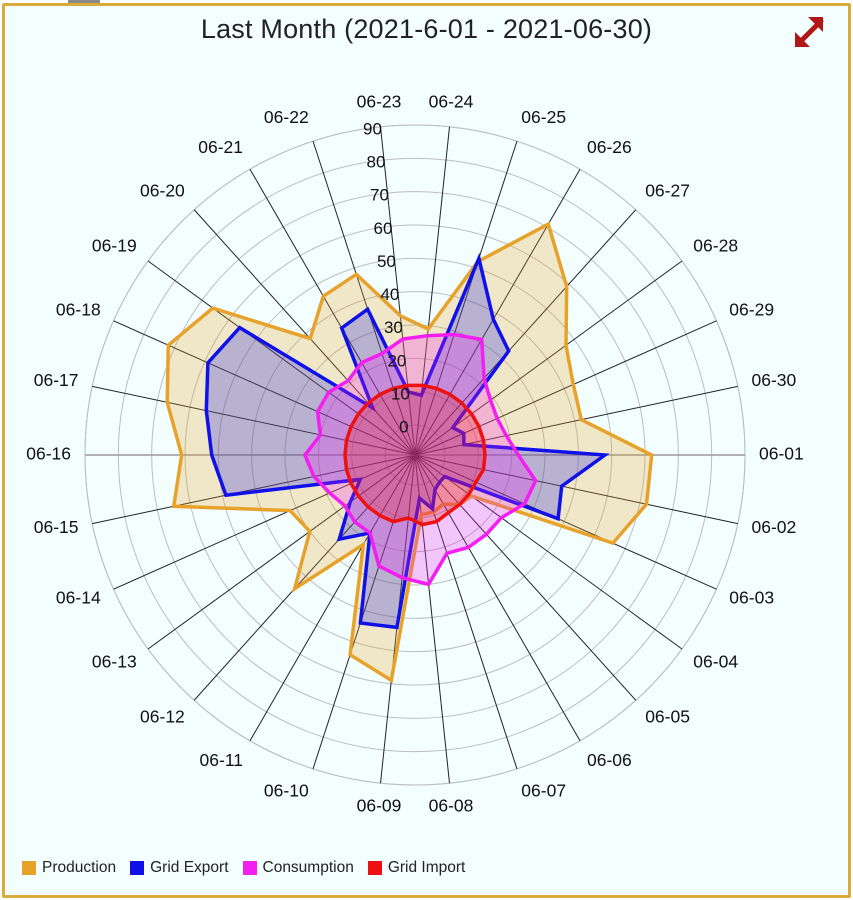 Image resolution: width=853 pixels, height=900 pixels. What do you see at coordinates (84, 2) in the screenshot?
I see `top-tab-indicator` at bounding box center [84, 2].